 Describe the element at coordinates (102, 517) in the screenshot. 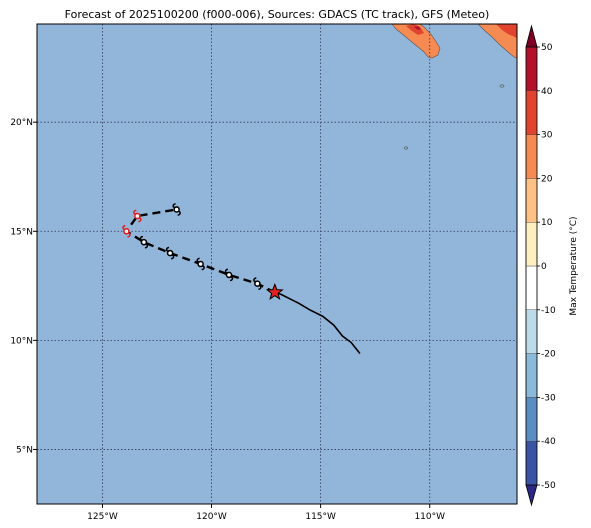

I see `lon-tick-label: 125°W` at that location.